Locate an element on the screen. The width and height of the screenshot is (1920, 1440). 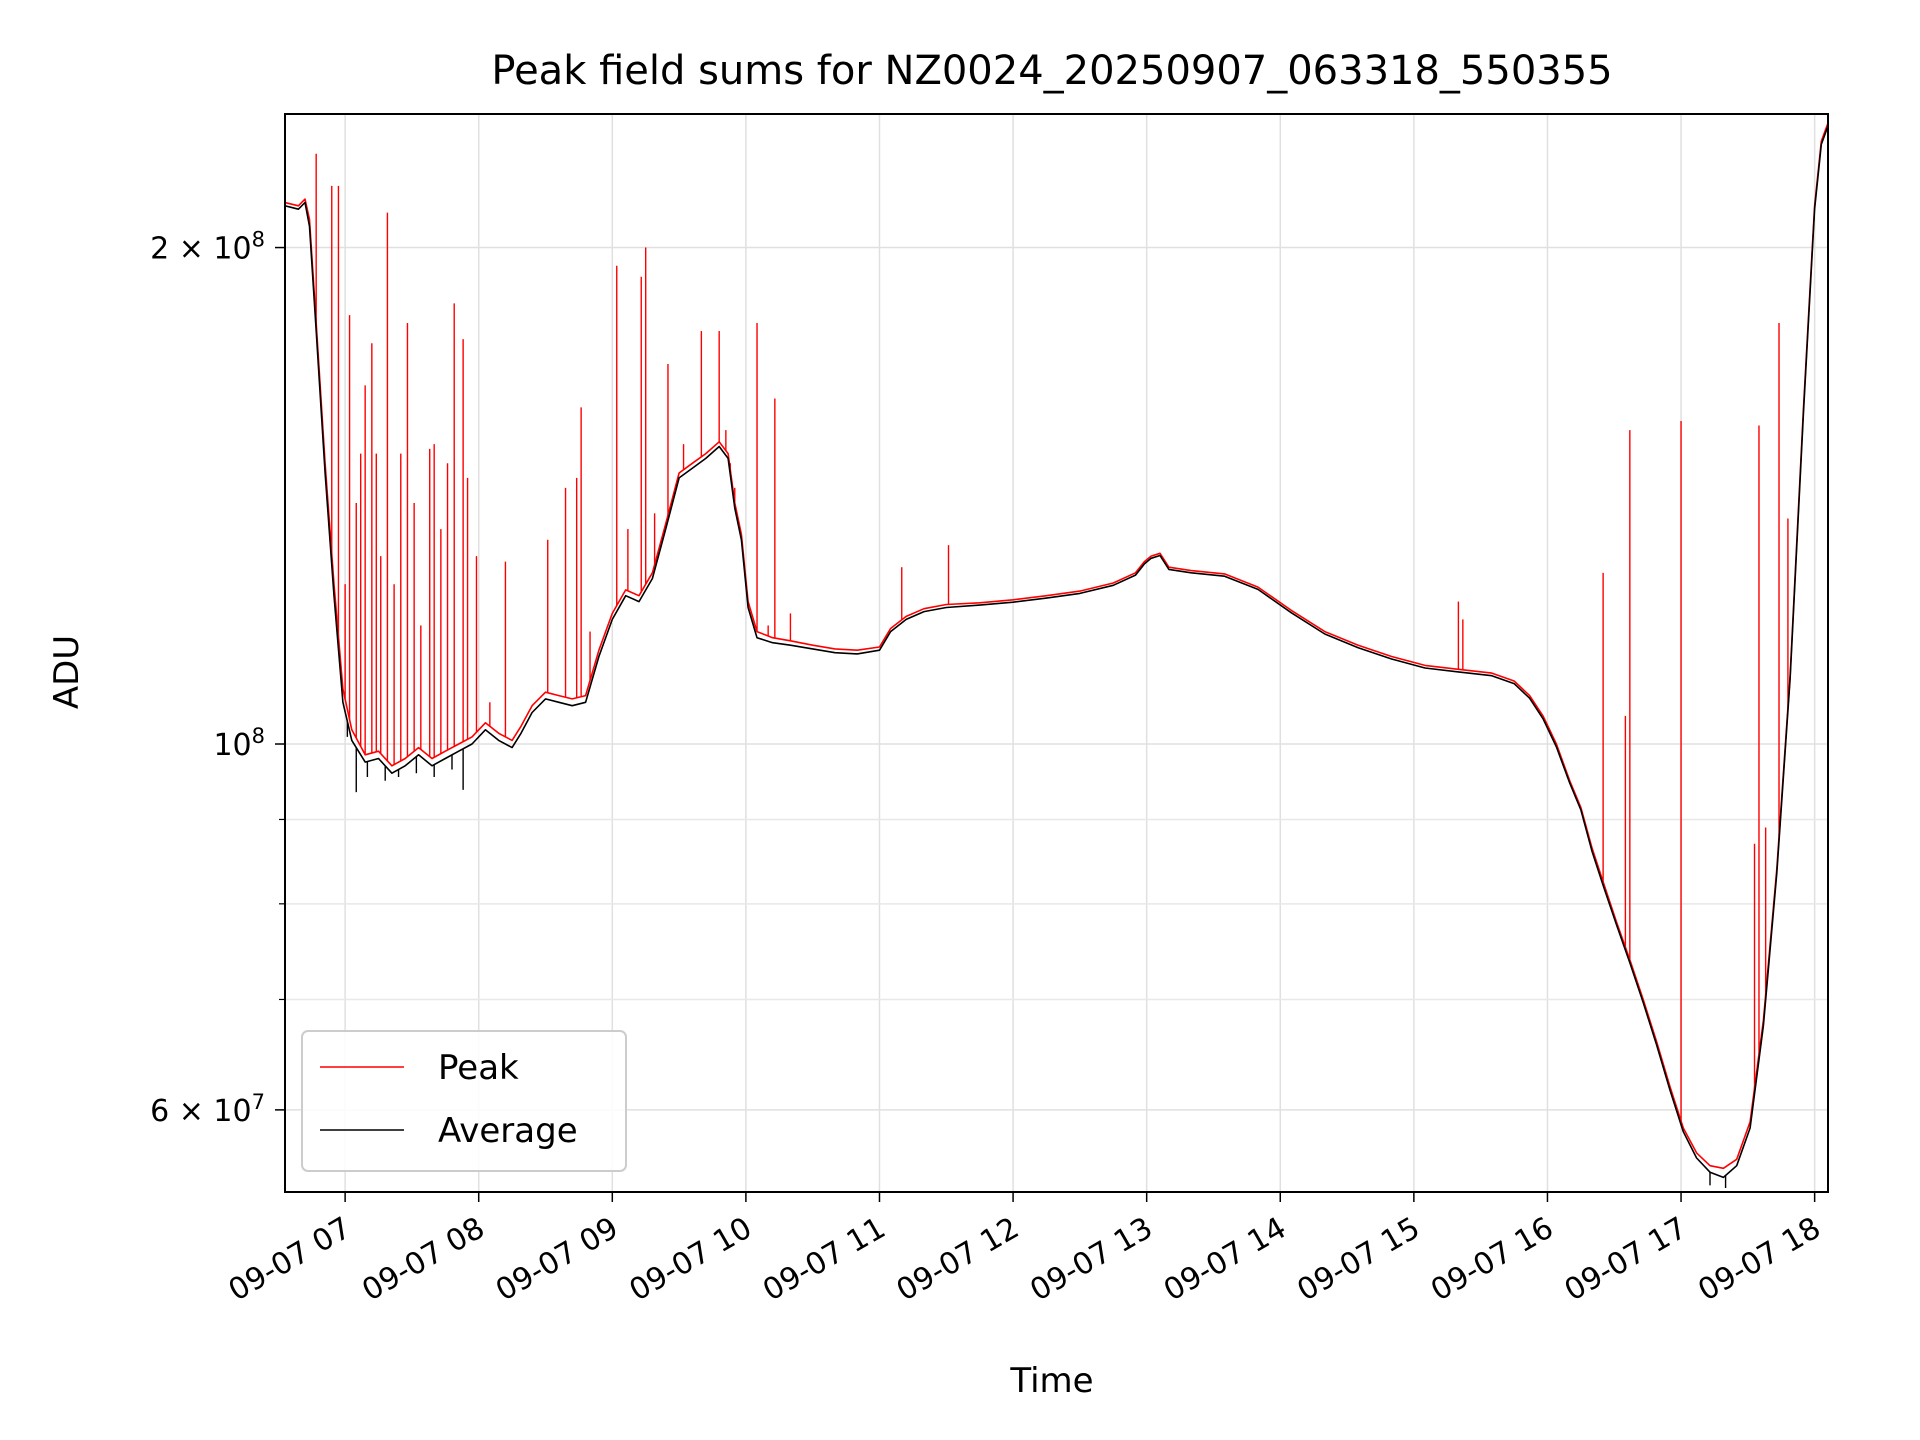
legend-label-average: Average is located at coordinates (508, 1131).